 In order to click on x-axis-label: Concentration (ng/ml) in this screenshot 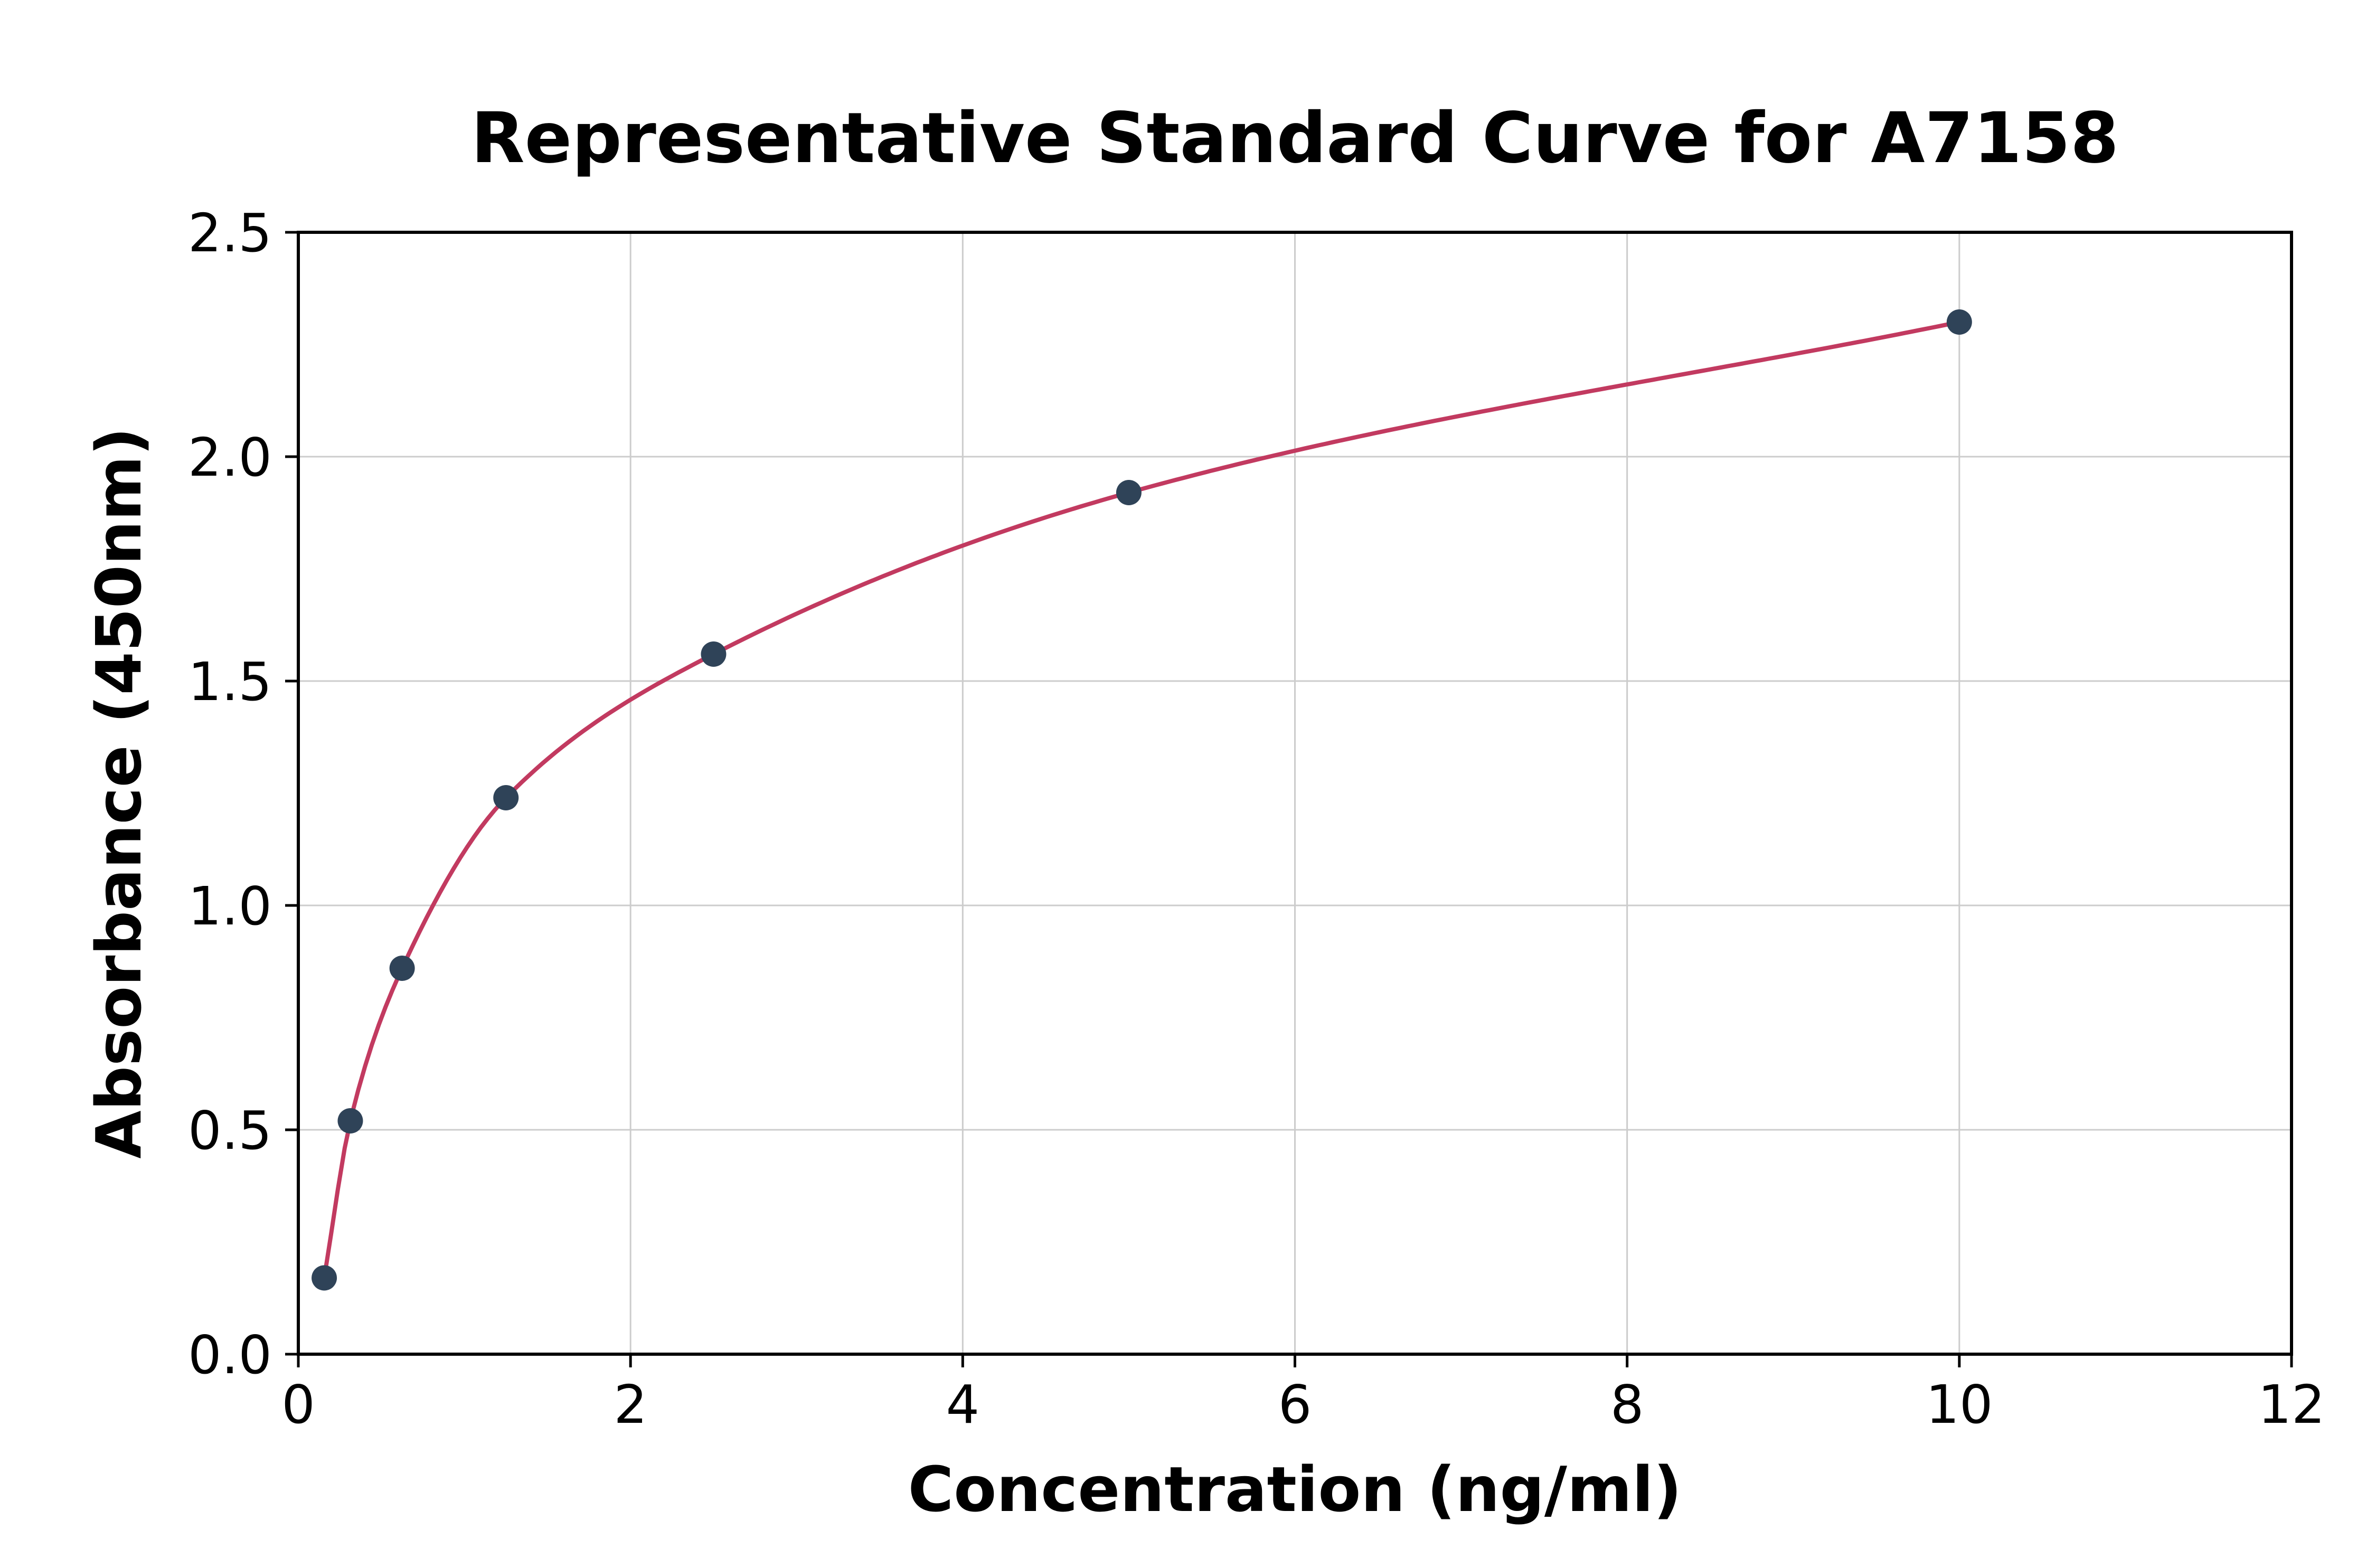, I will do `click(1295, 1489)`.